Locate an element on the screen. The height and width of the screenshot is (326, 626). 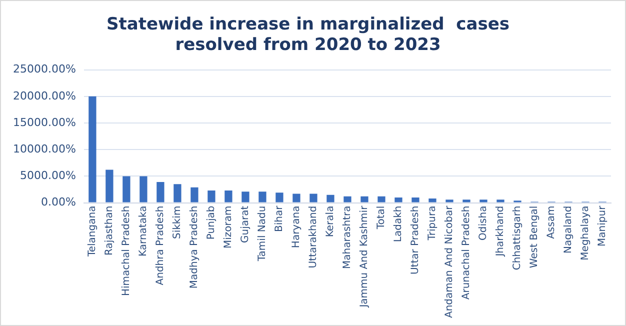
x-tick-label: Gujarat is located at coordinates (246, 224).